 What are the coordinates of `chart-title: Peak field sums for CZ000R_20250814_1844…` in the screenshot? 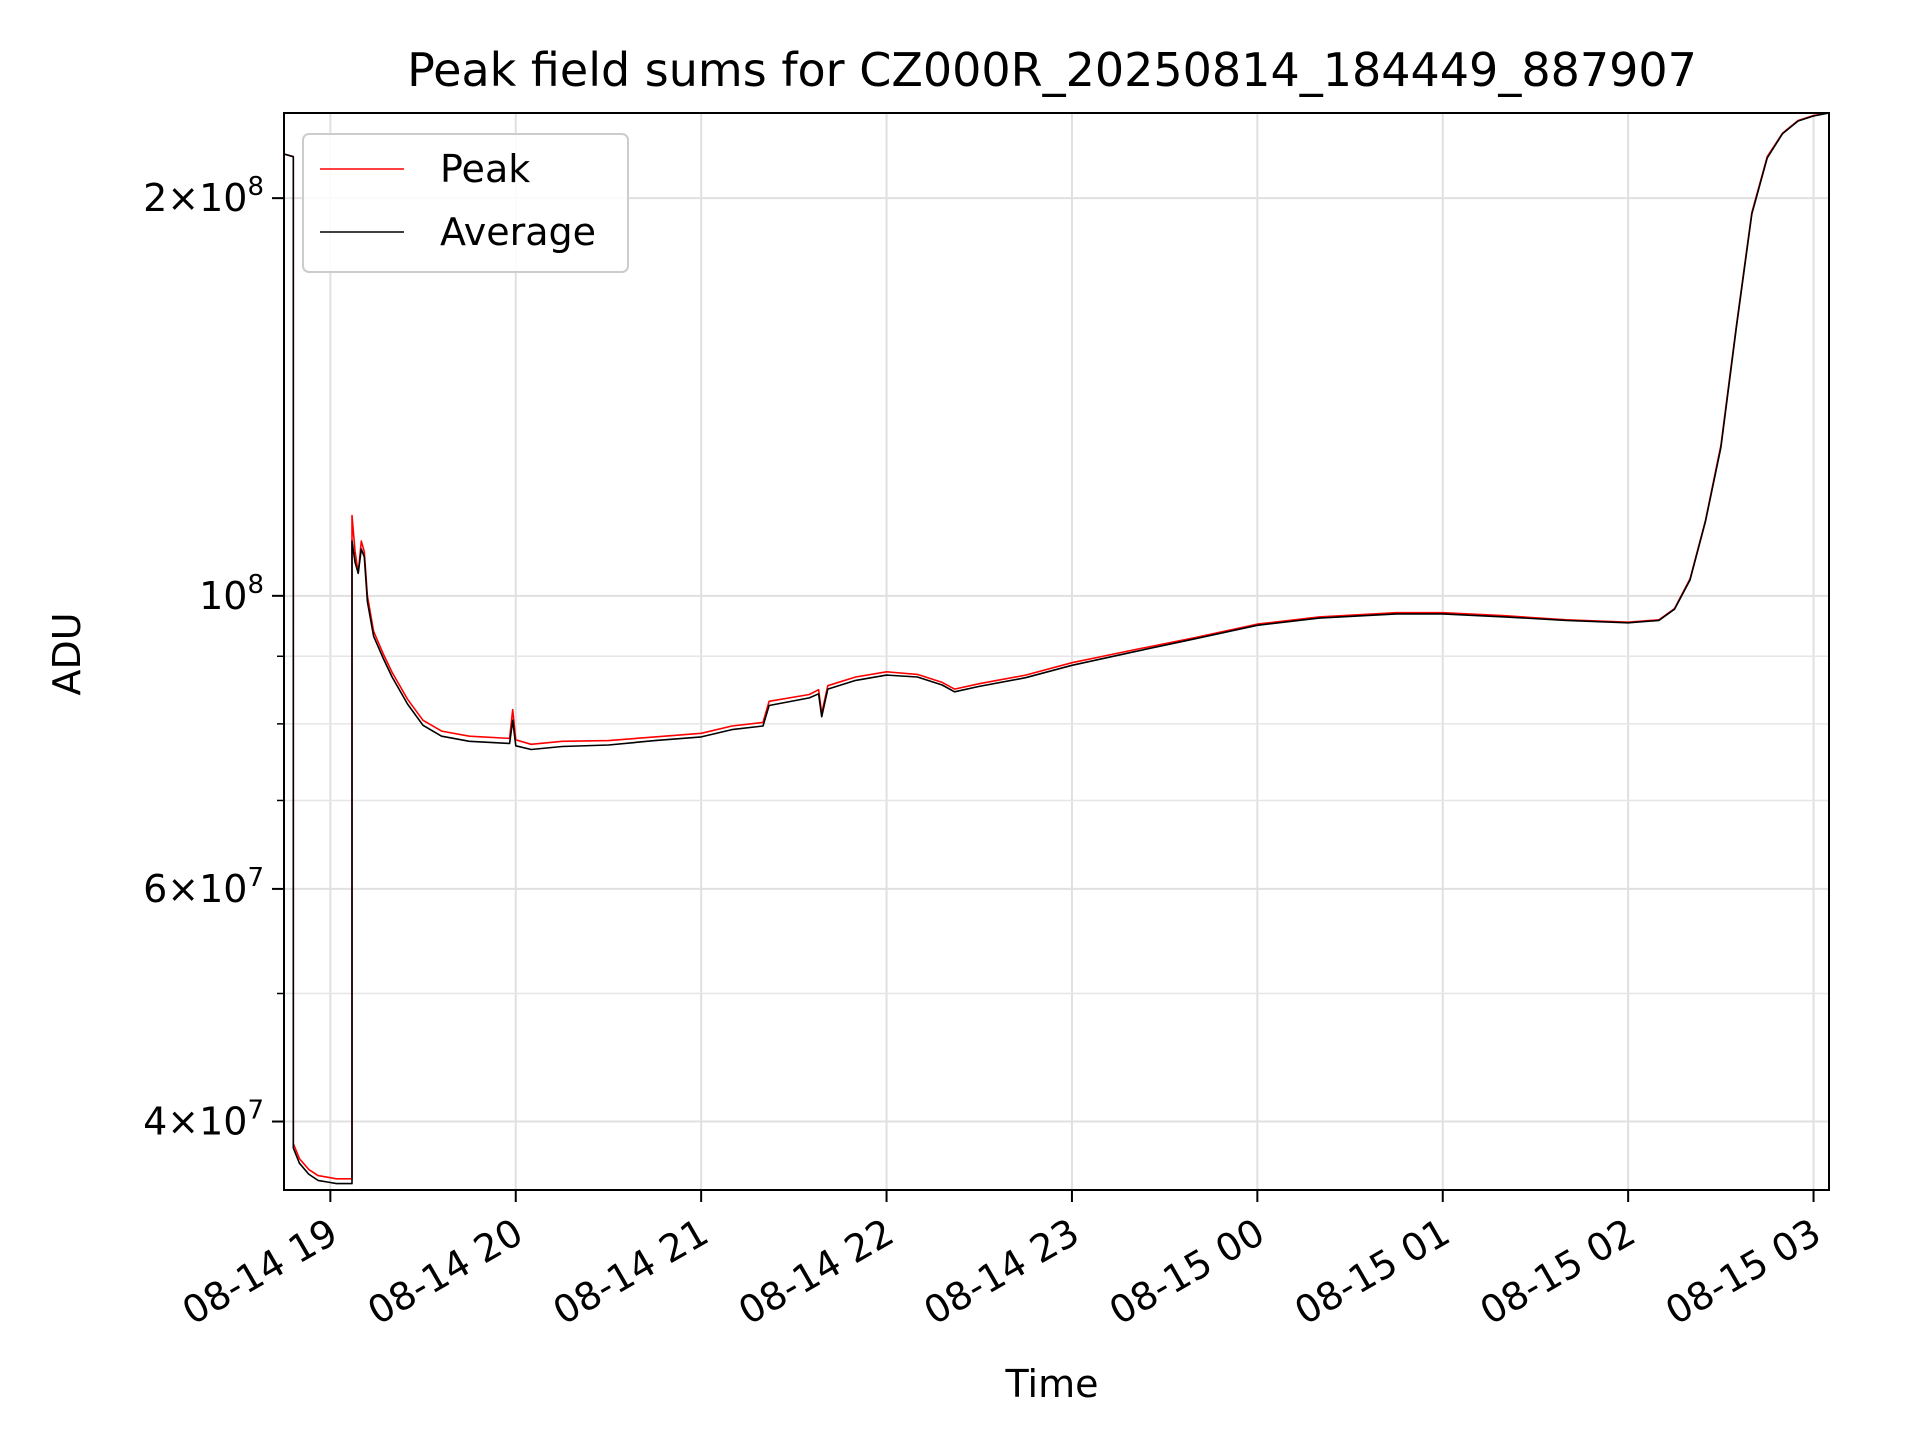 It's located at (1052, 70).